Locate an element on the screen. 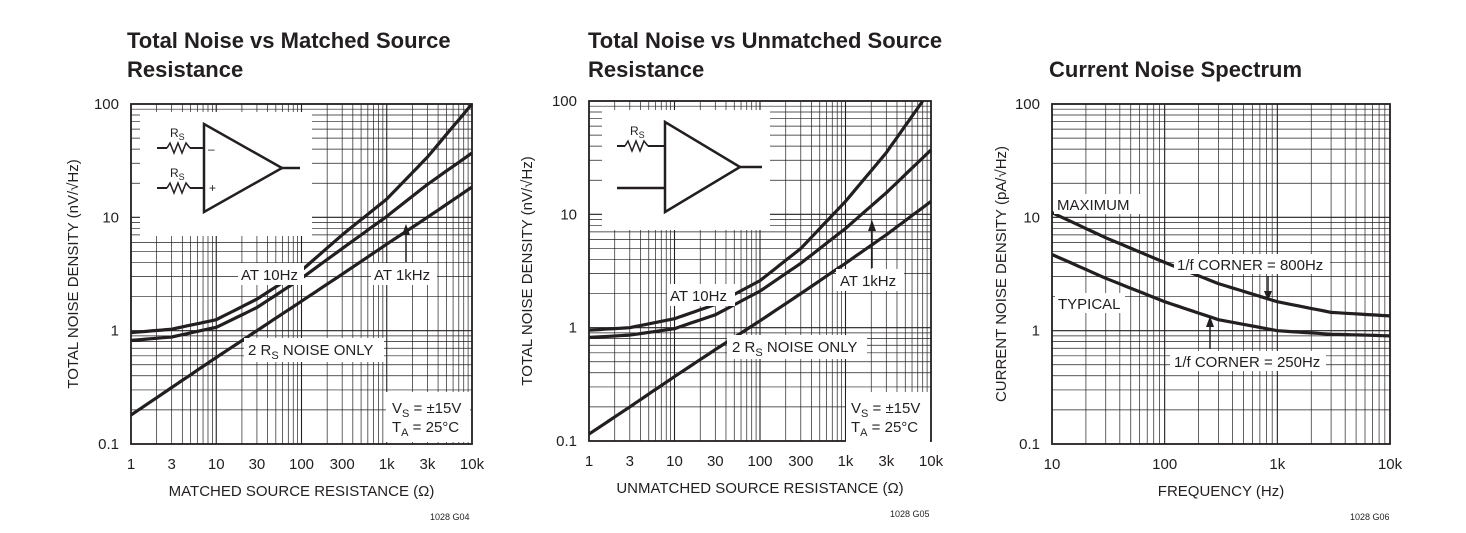 The width and height of the screenshot is (1466, 533). chart-title-line1: Total Noise vs Unmatched Source is located at coordinates (765, 40).